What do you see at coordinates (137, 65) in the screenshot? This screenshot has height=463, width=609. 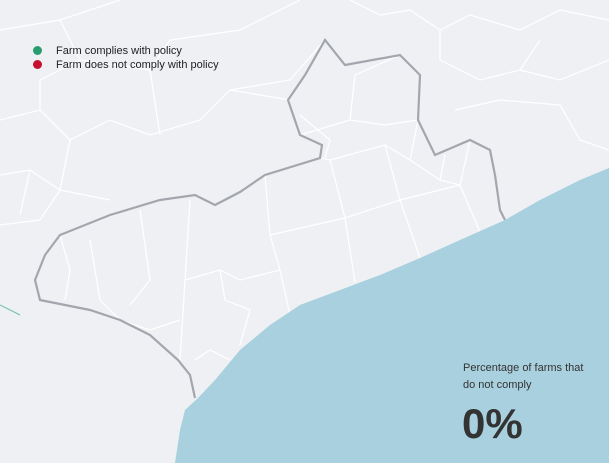 I see `legend-label: Farm does not comply with policy` at bounding box center [137, 65].